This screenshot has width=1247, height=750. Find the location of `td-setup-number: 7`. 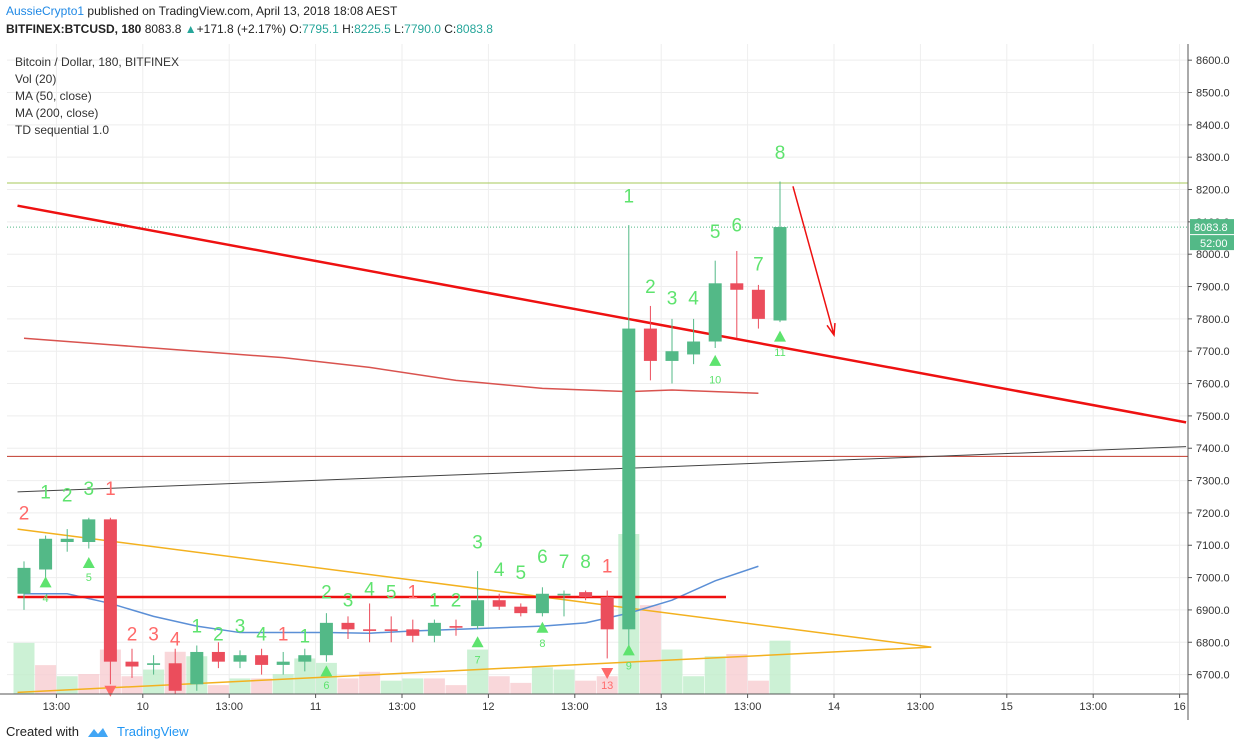

td-setup-number: 7 is located at coordinates (478, 660).